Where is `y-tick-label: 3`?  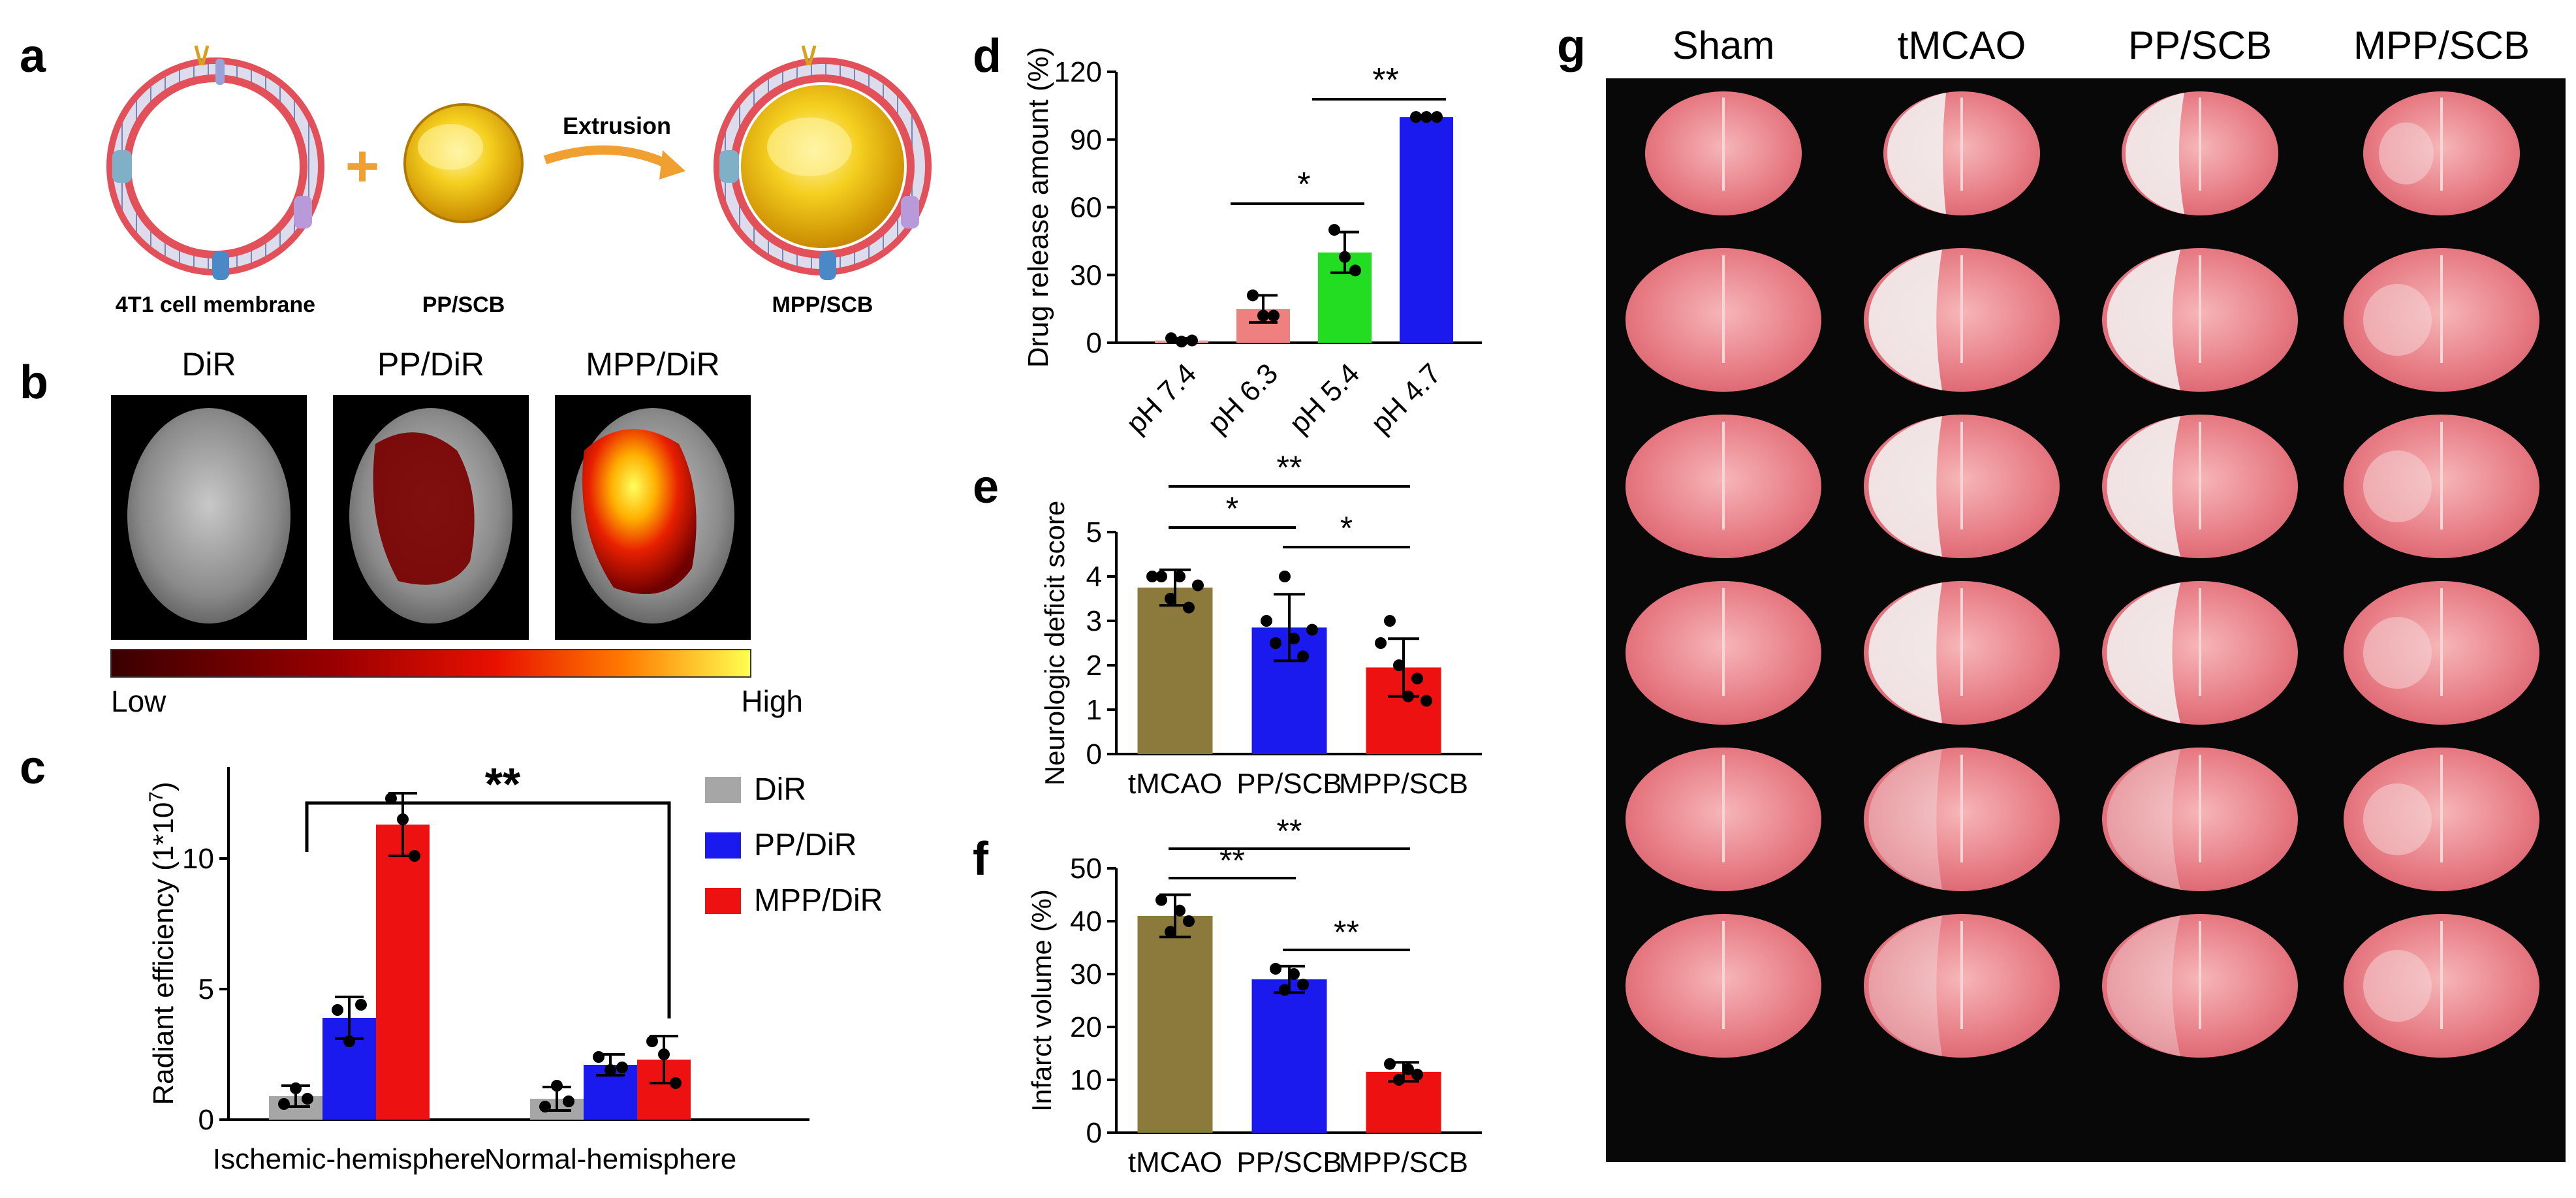
y-tick-label: 3 is located at coordinates (1094, 621).